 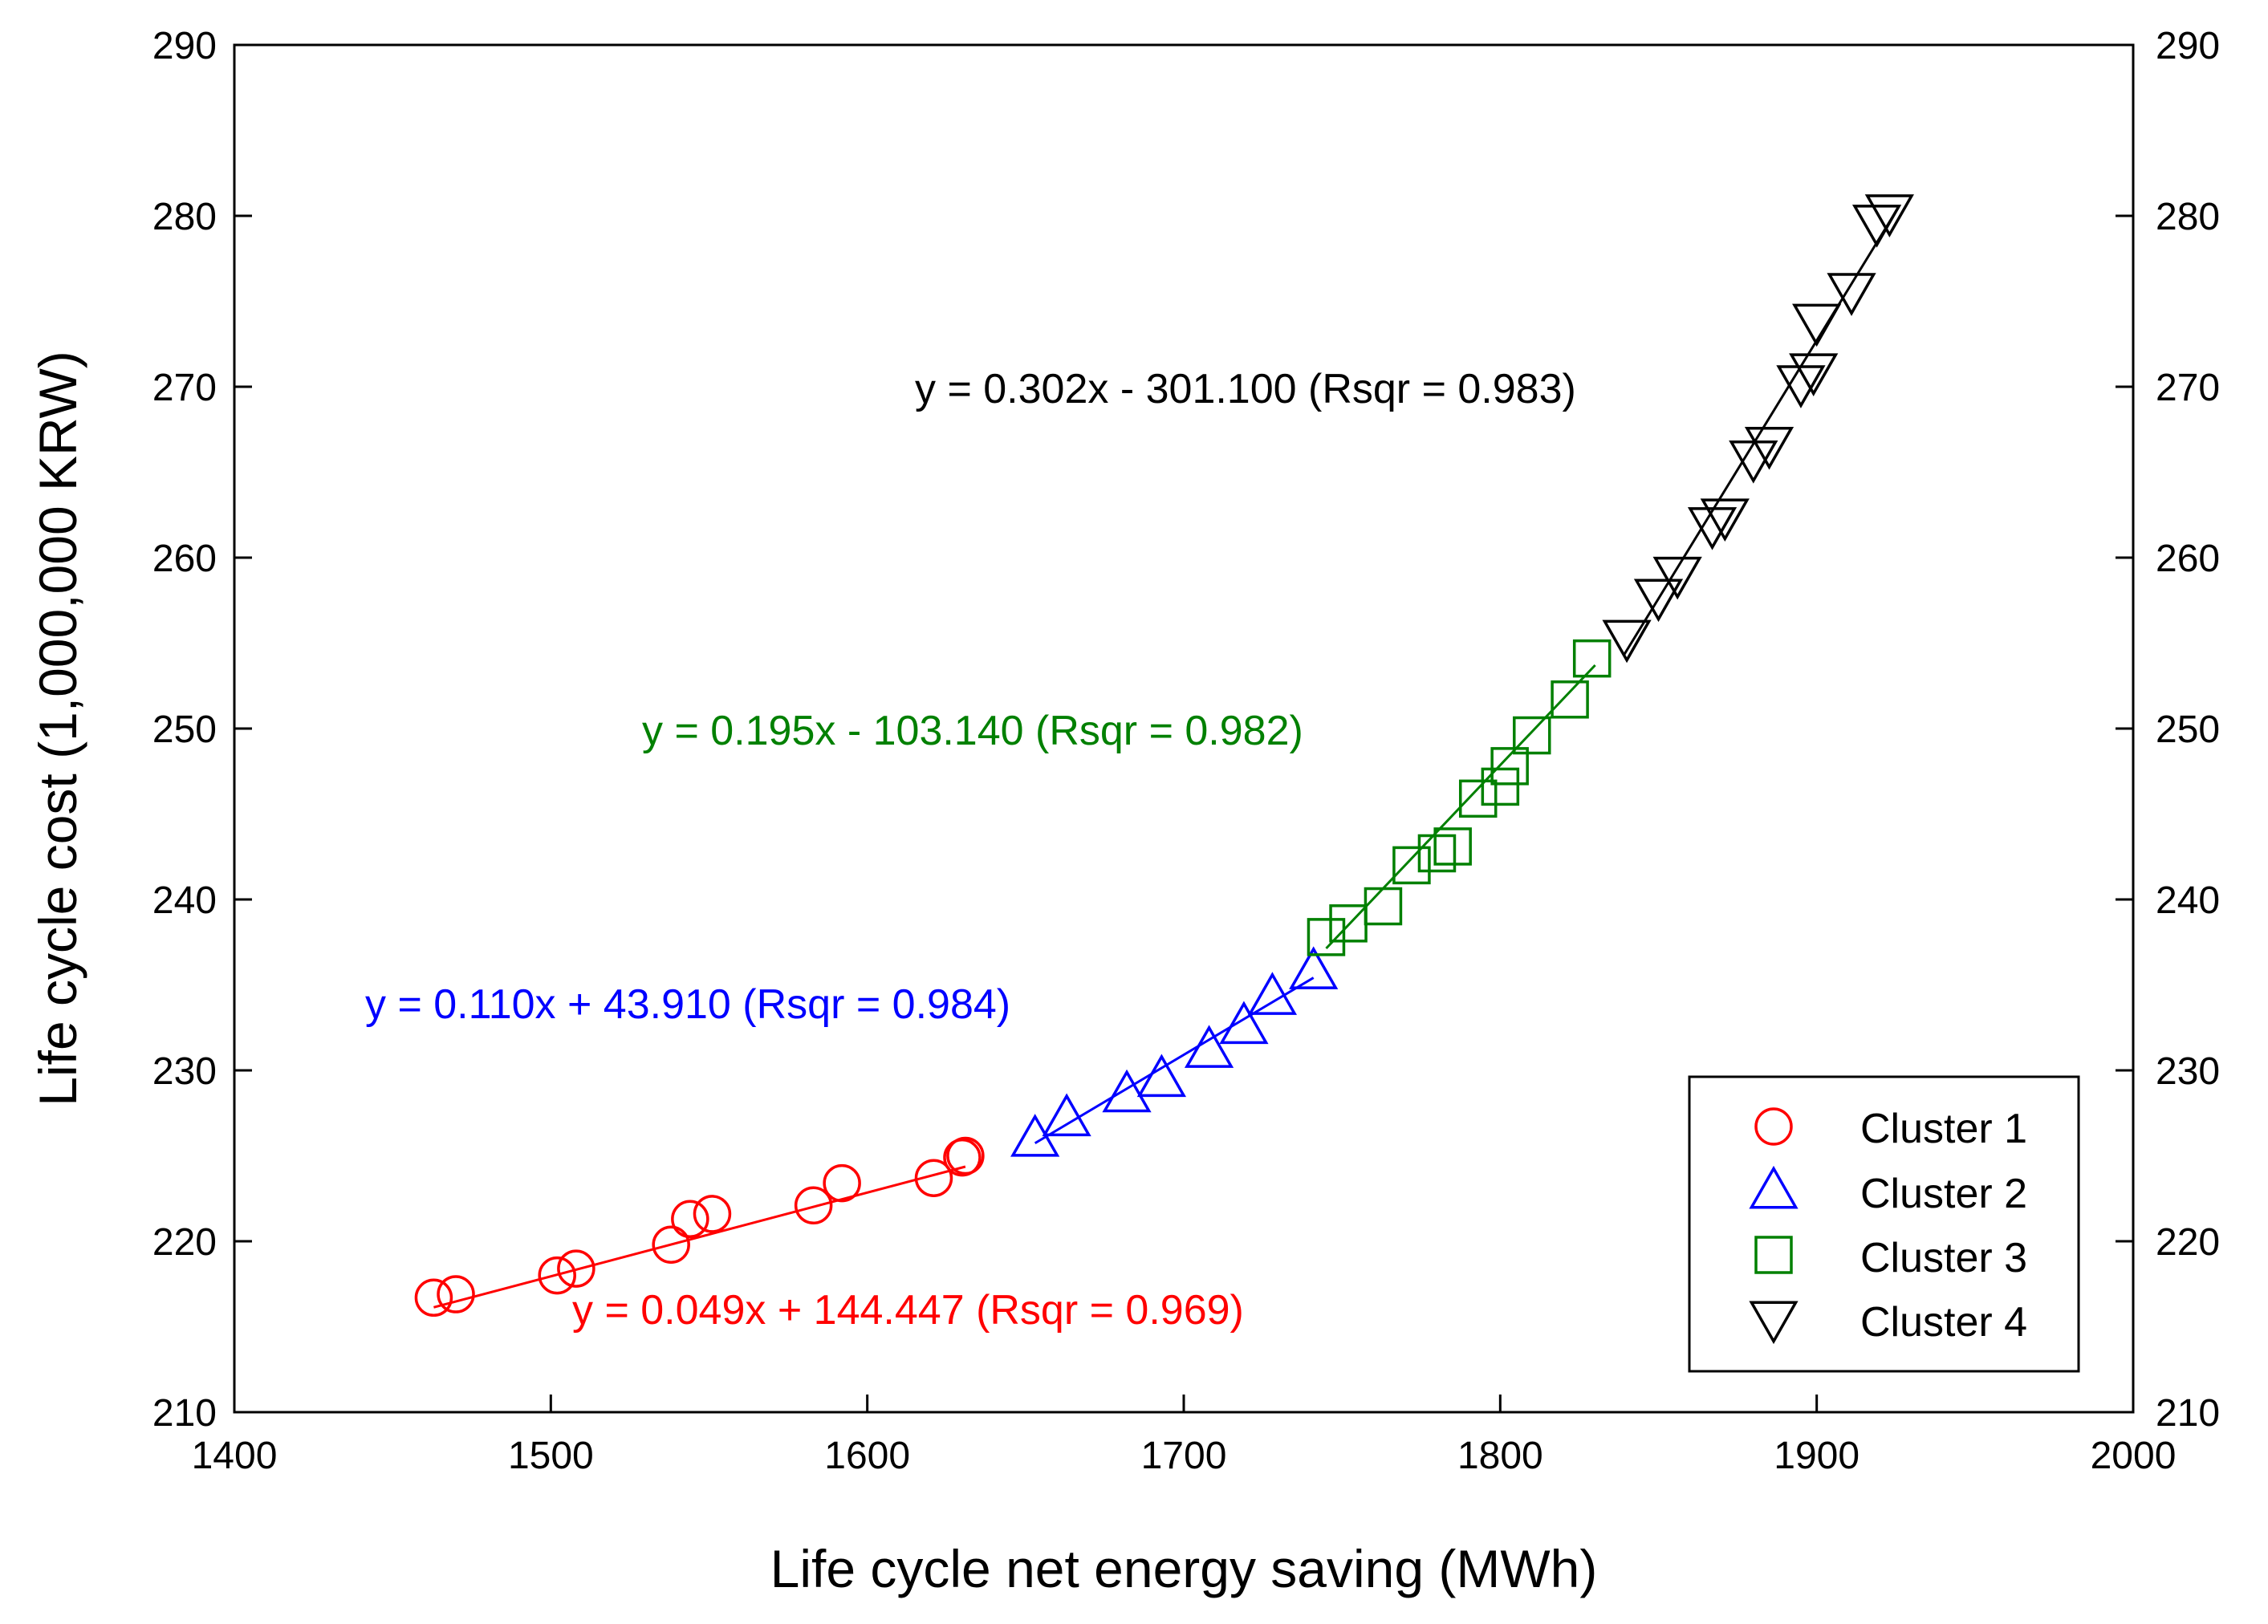 What do you see at coordinates (2134, 1456) in the screenshot?
I see `x-tick-label-2000: 2000` at bounding box center [2134, 1456].